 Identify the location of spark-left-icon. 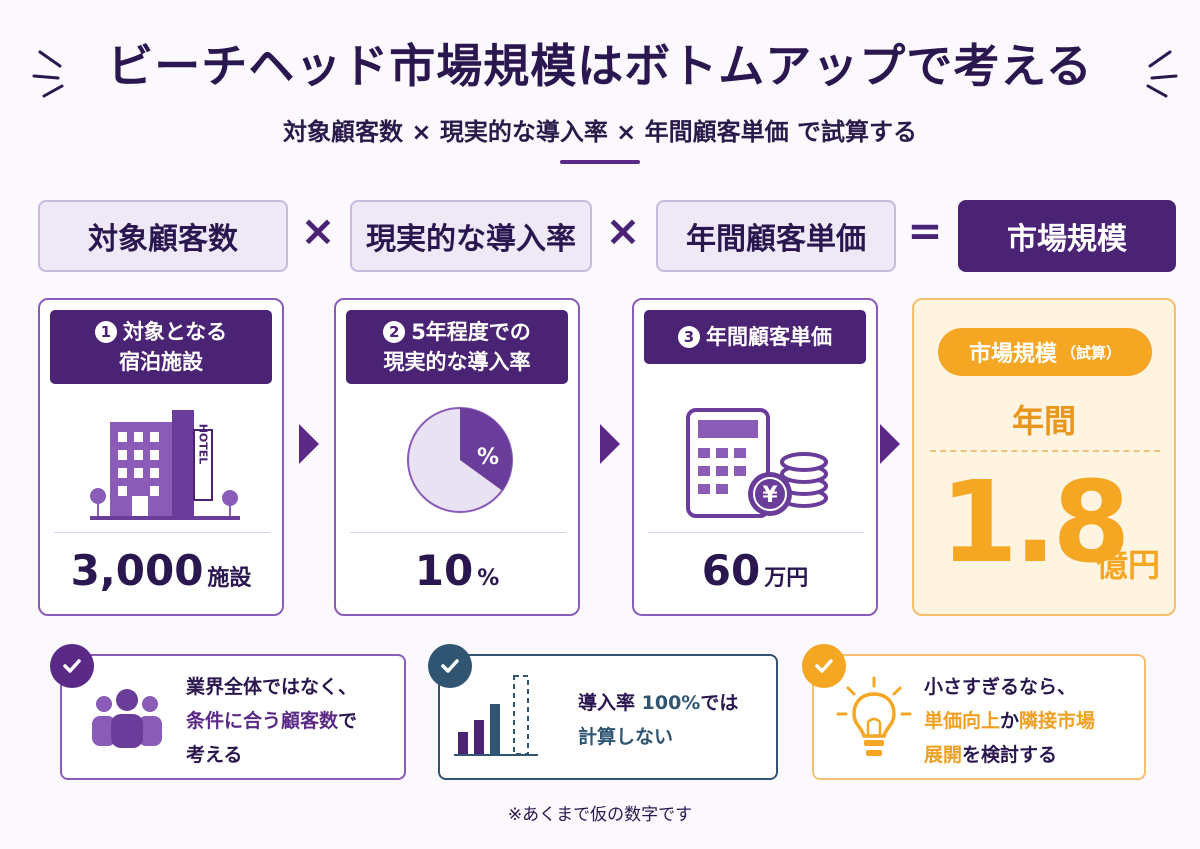
(48, 74).